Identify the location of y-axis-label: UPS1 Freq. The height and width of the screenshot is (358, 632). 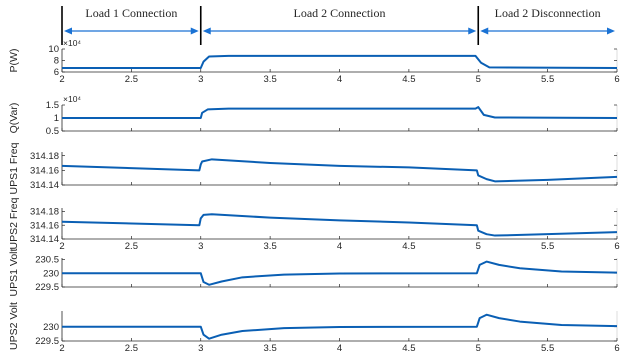
(14, 168).